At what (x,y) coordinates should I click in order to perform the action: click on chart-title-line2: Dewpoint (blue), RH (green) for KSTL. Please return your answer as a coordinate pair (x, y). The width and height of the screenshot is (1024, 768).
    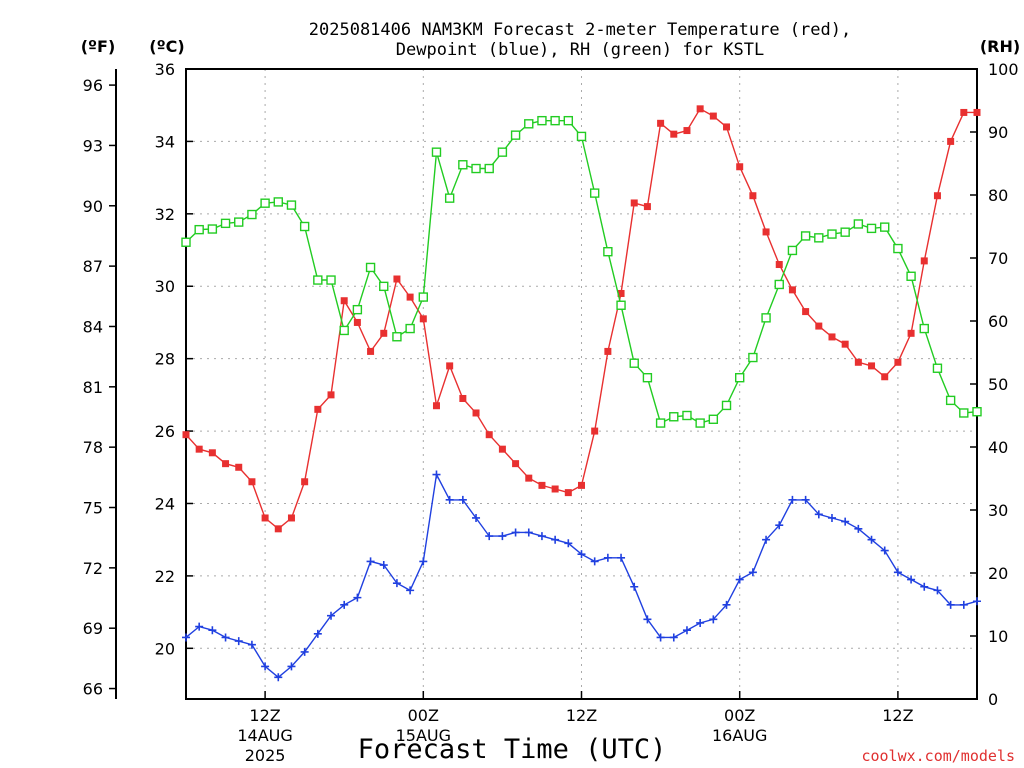
    Looking at the image, I should click on (580, 50).